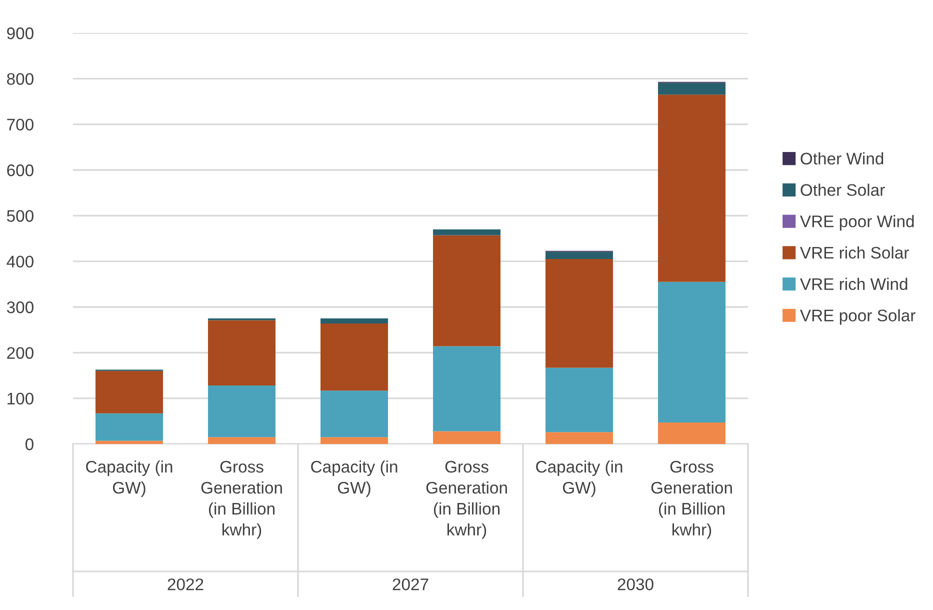  What do you see at coordinates (20, 33) in the screenshot?
I see `y-tick-label: 900` at bounding box center [20, 33].